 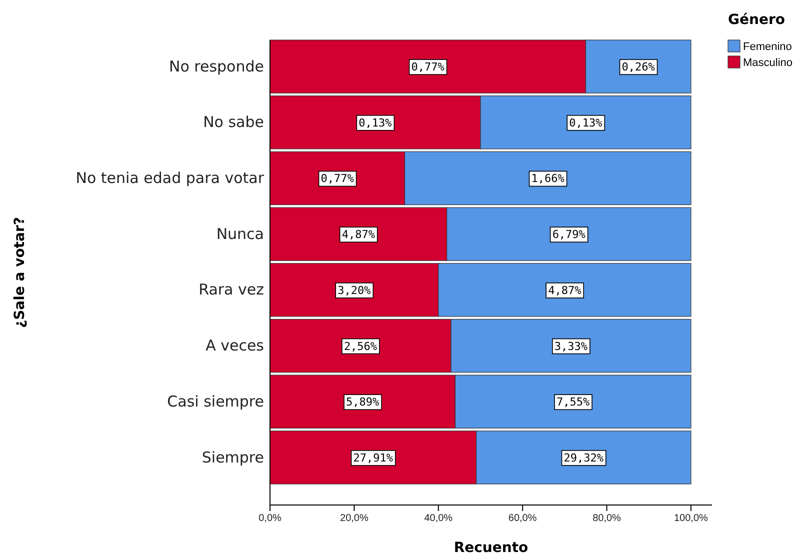 I want to click on annotation: 2,56%, so click(x=361, y=346).